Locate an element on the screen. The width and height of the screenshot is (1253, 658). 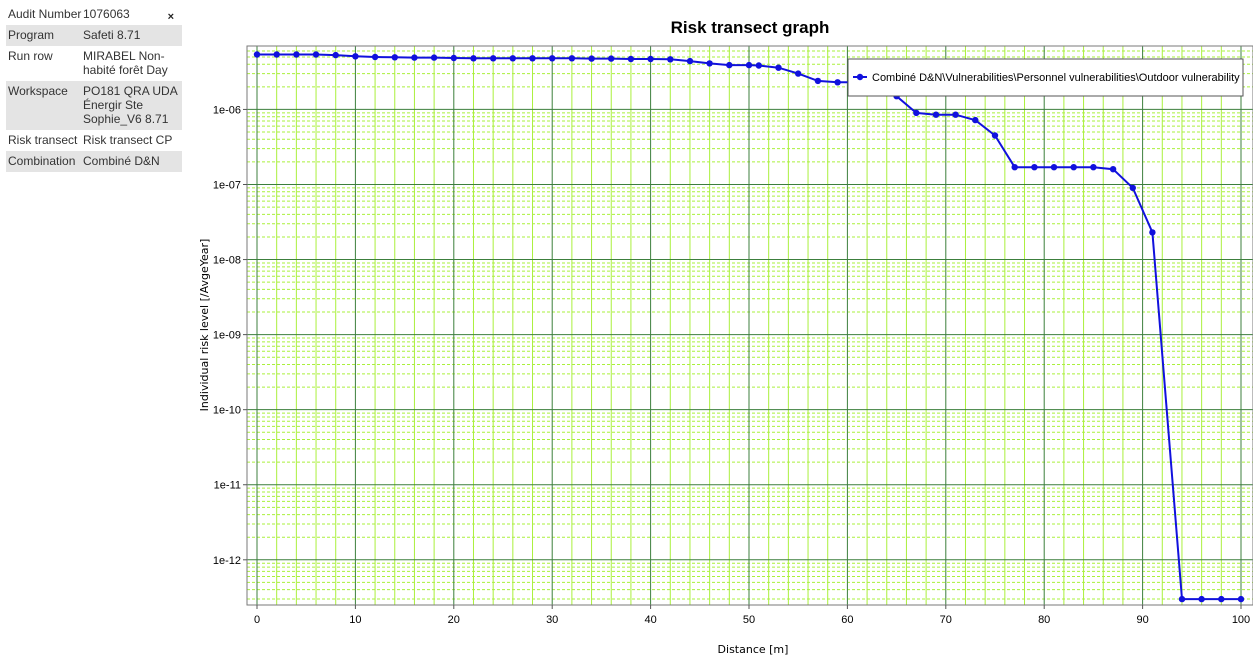
y-tick-label: 1e-12 is located at coordinates (227, 561).